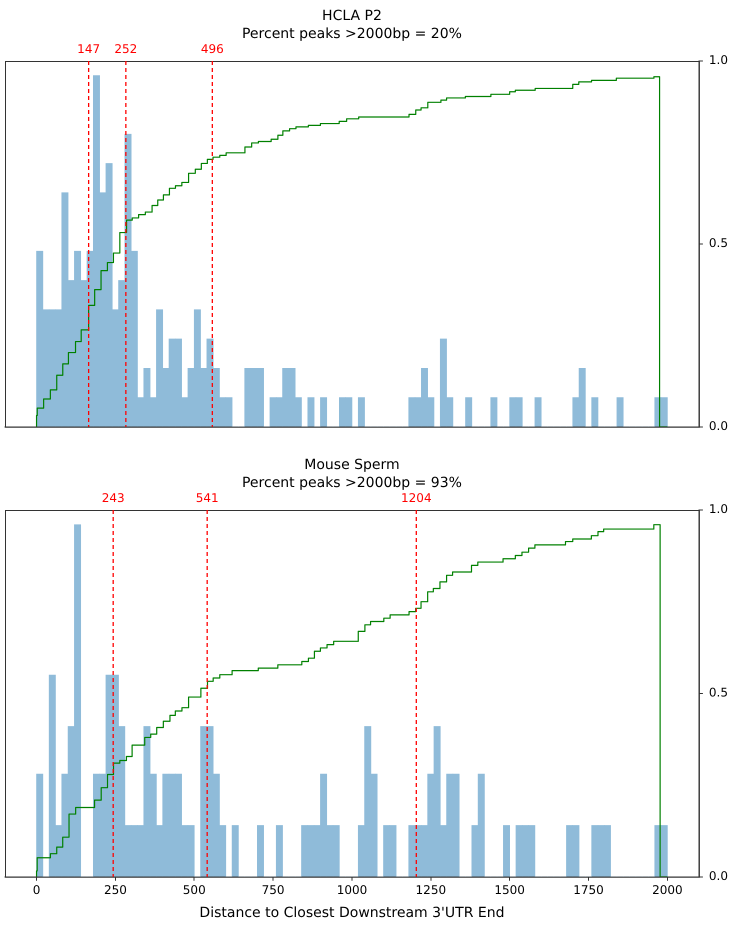 Image resolution: width=744 pixels, height=928 pixels. I want to click on x-tick-label: 0, so click(36, 890).